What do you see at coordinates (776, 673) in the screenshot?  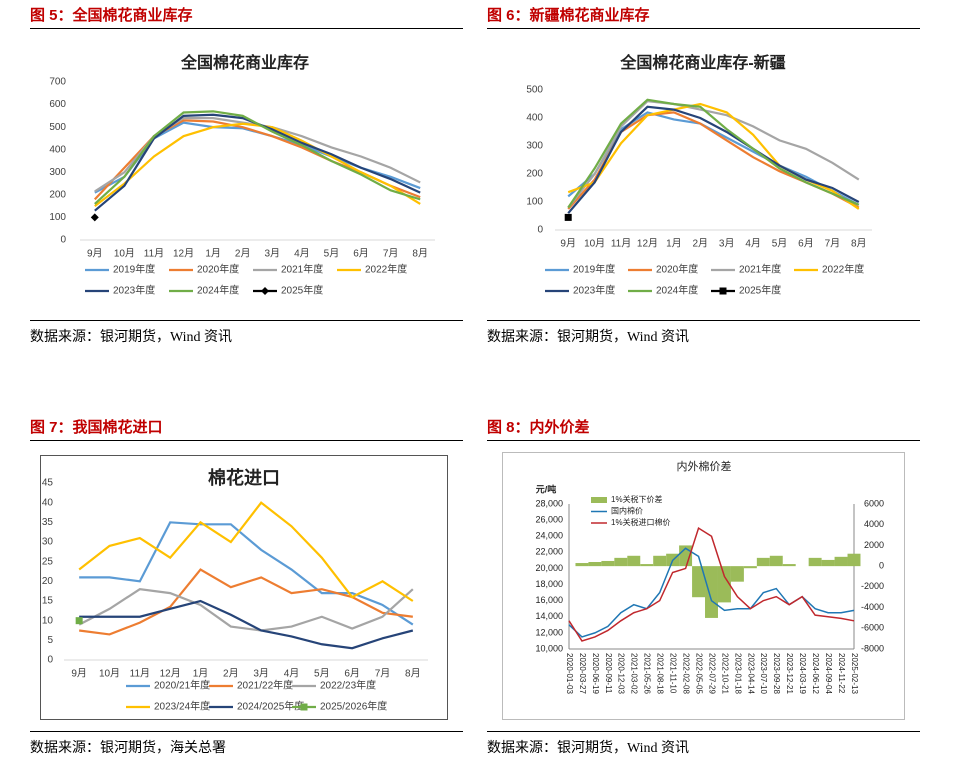 I see `x-tick-label: 2023-09-28` at bounding box center [776, 673].